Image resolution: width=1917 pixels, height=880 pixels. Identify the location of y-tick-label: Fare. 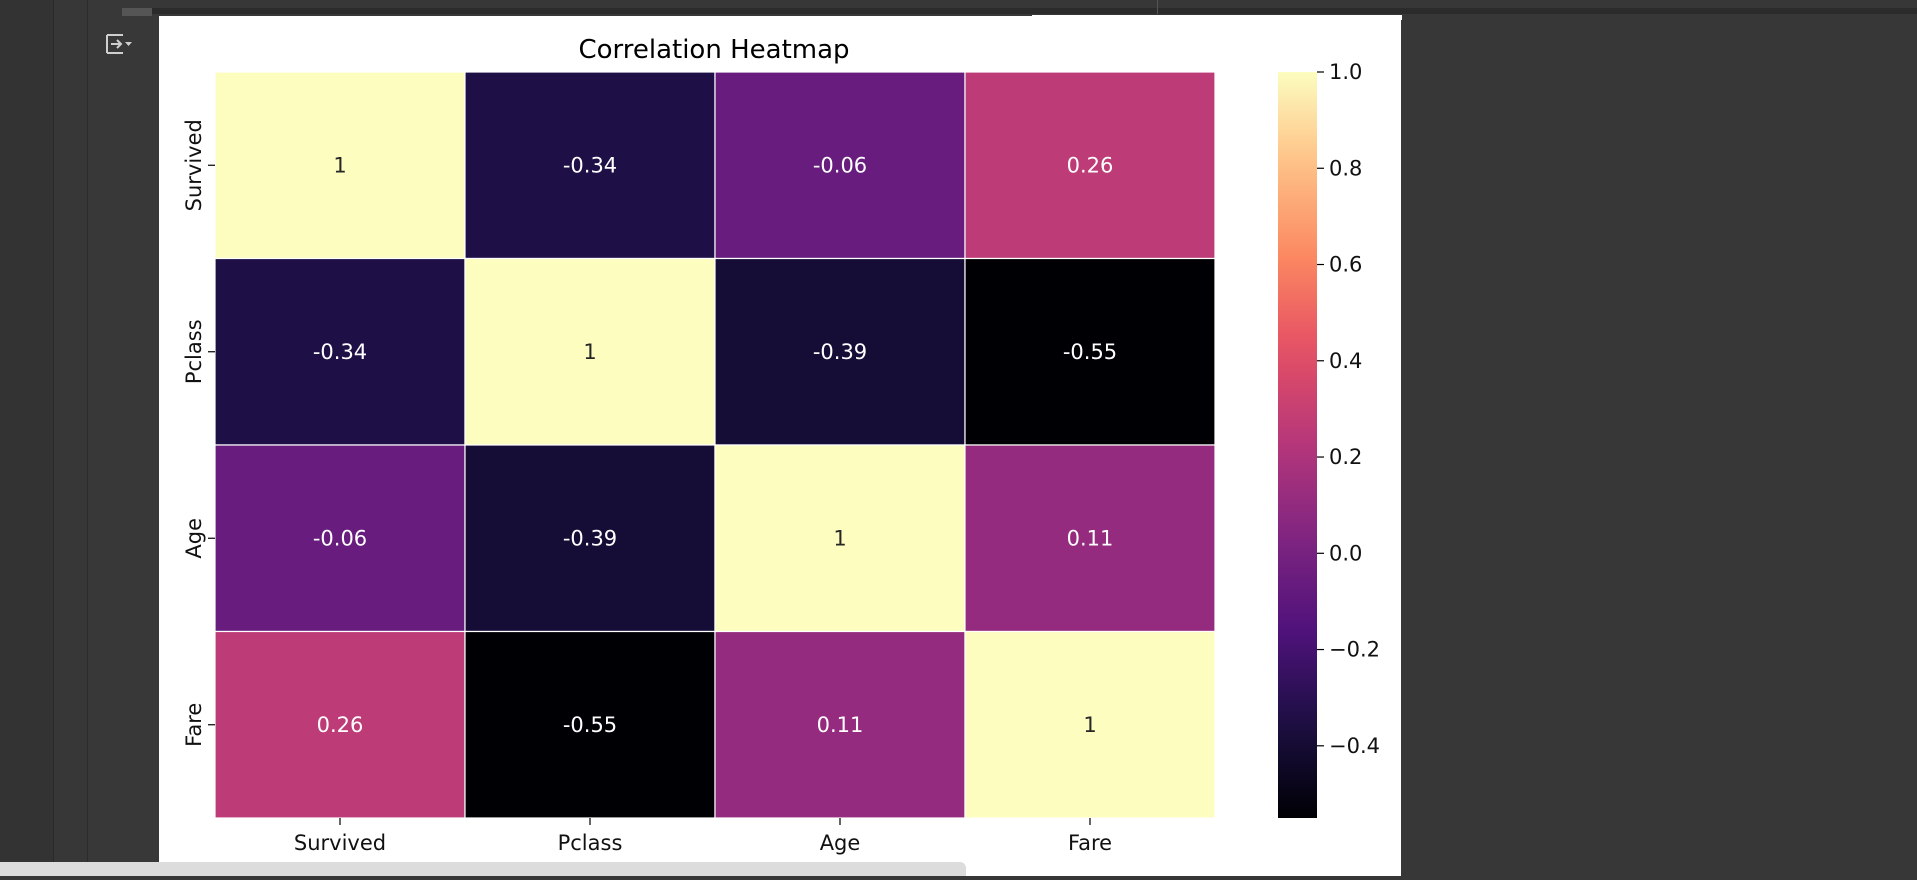
(194, 725).